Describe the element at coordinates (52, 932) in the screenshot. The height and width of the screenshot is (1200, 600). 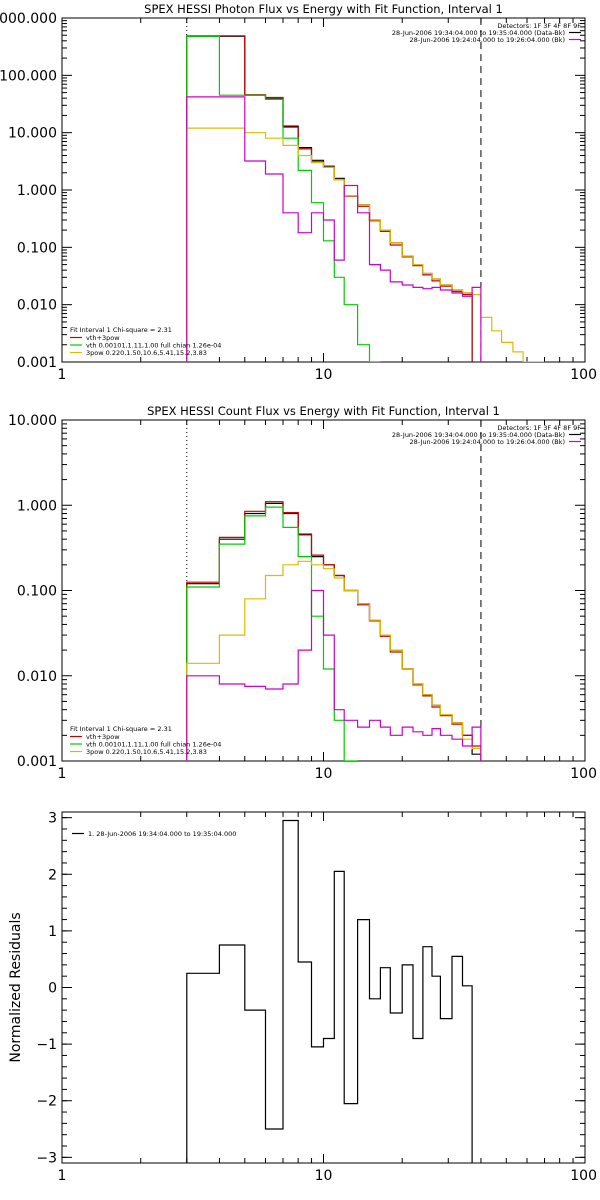
I see `y-tick-label: 1` at that location.